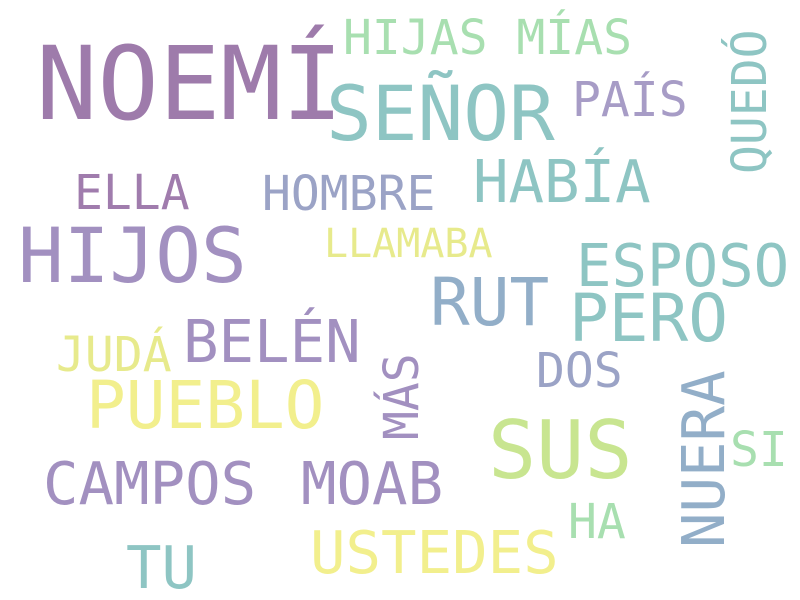 This screenshot has width=800, height=600. Describe the element at coordinates (114, 355) in the screenshot. I see `word-juda: JUDÁ` at that location.